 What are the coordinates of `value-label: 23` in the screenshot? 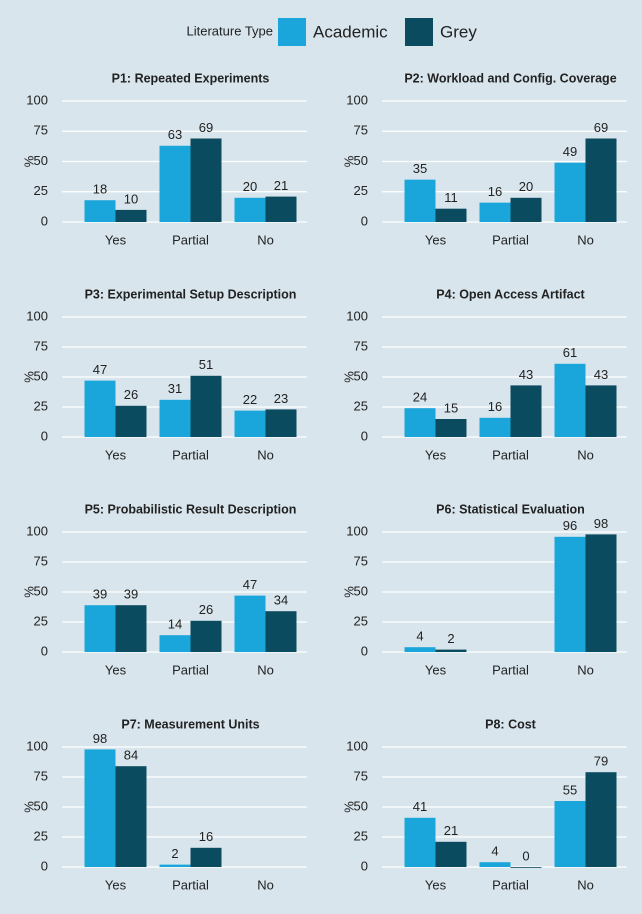 It's located at (281, 398).